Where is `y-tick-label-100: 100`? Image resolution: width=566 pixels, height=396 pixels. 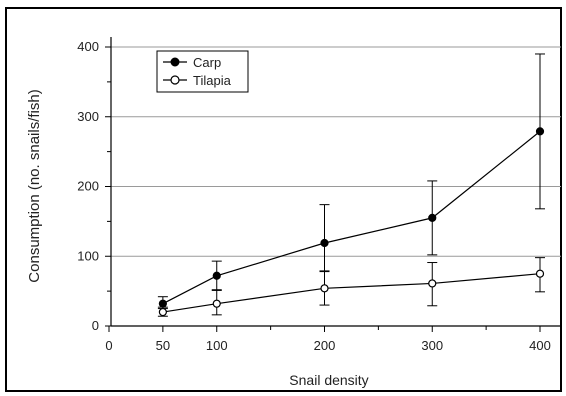
y-tick-label-100: 100 is located at coordinates (88, 255).